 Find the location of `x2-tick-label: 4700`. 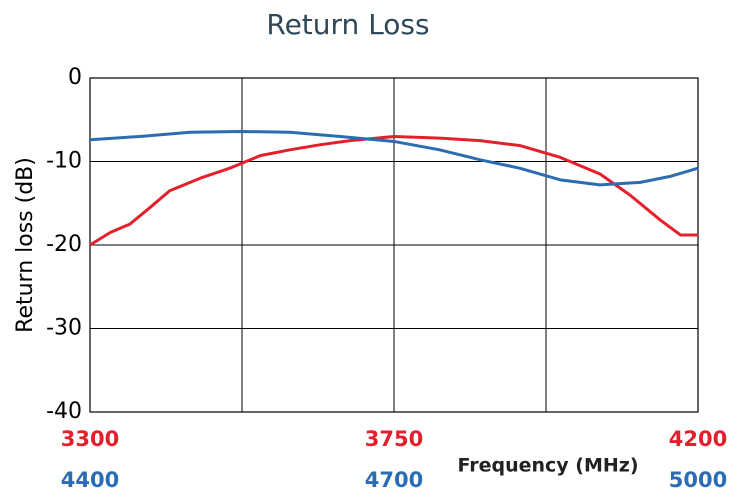

x2-tick-label: 4700 is located at coordinates (394, 480).